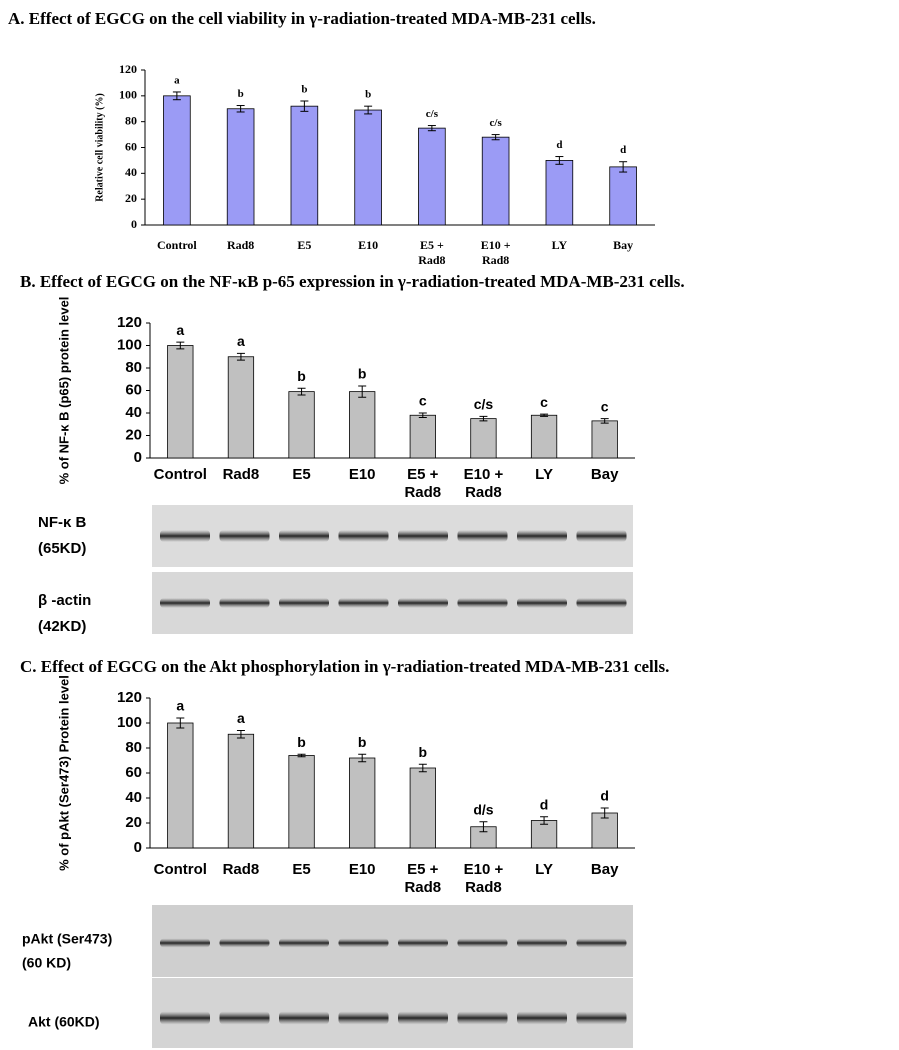 This screenshot has height=1050, width=899. Describe the element at coordinates (63, 391) in the screenshot. I see `y-axis-label: % of NF-κ B (p65) protein level` at that location.